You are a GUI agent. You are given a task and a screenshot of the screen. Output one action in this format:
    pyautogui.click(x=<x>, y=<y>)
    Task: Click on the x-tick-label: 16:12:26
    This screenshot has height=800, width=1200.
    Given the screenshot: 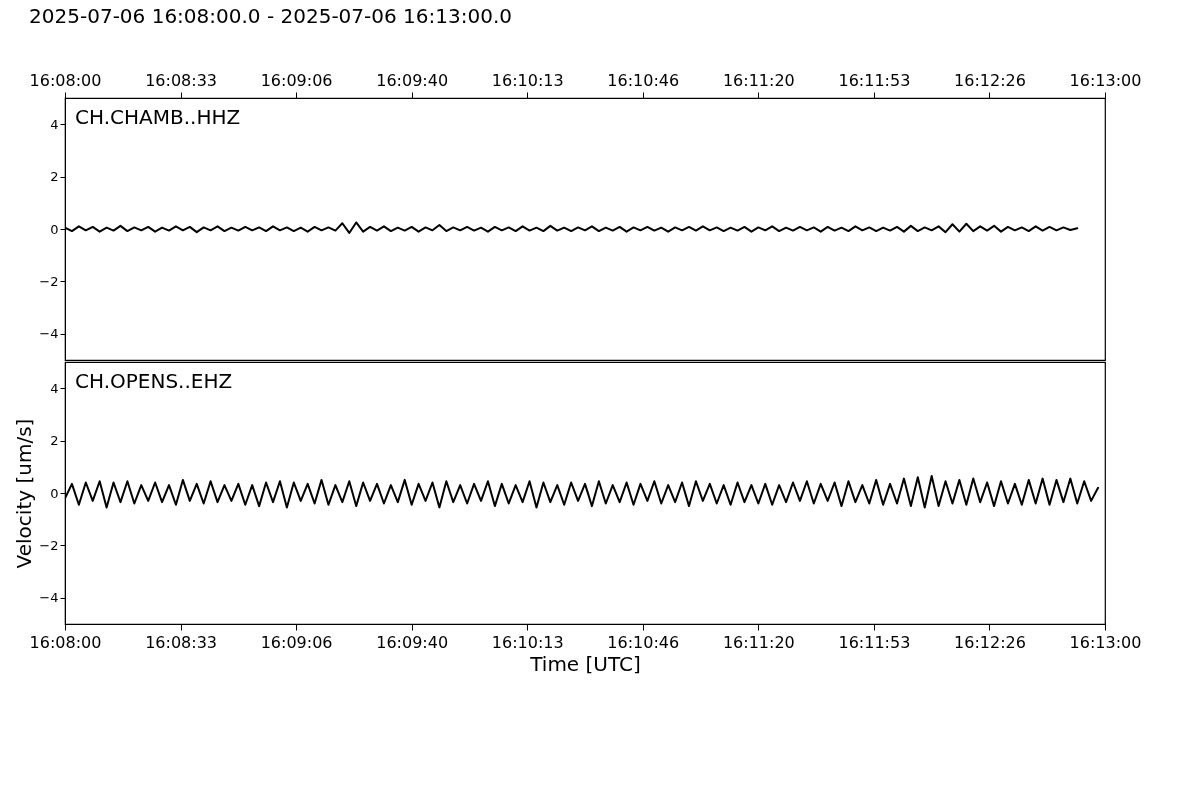 What is the action you would take?
    pyautogui.click(x=990, y=642)
    